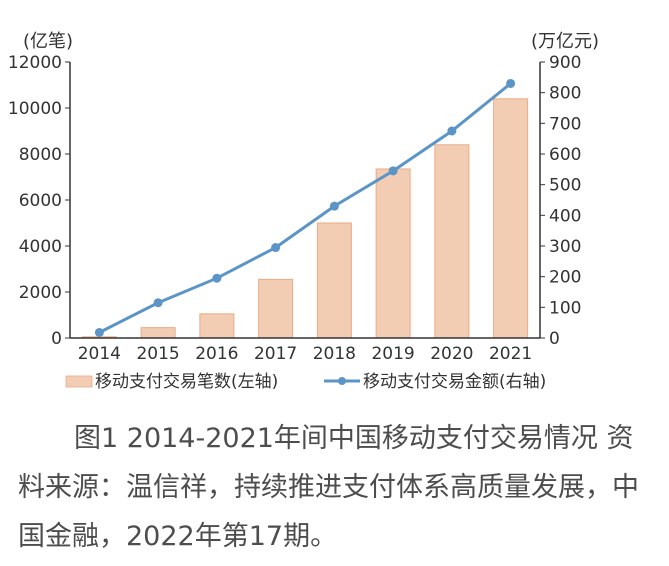  What do you see at coordinates (565, 63) in the screenshot?
I see `right-tick-label: 900` at bounding box center [565, 63].